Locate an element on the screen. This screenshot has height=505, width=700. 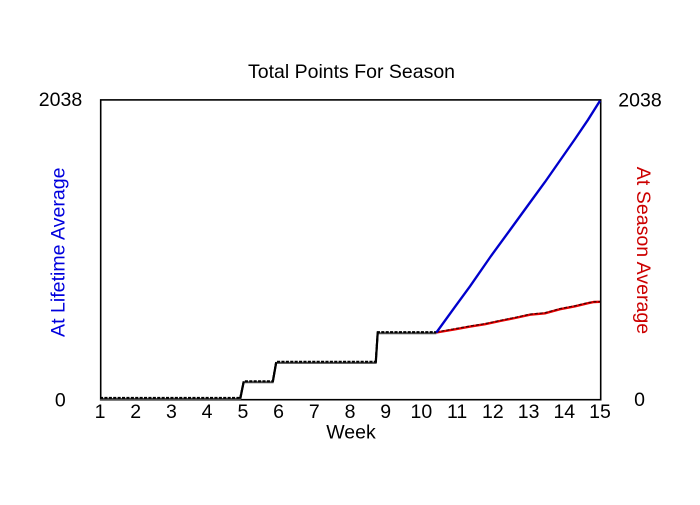
svg-text: 12 is located at coordinates (493, 412).